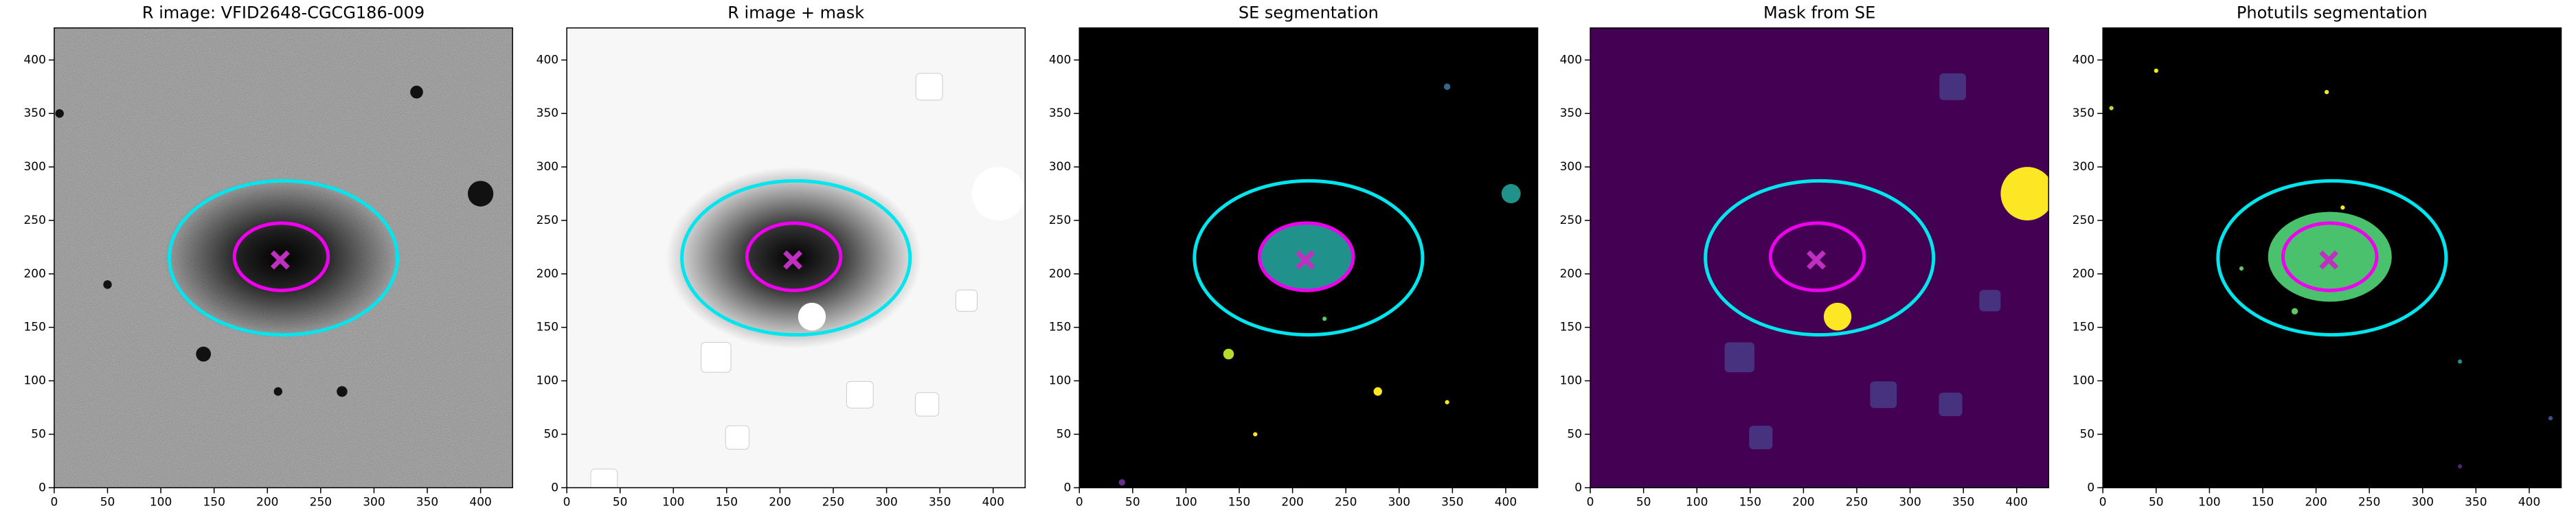 This screenshot has height=515, width=2576. What do you see at coordinates (34, 327) in the screenshot?
I see `y-tick-label: 150` at bounding box center [34, 327].